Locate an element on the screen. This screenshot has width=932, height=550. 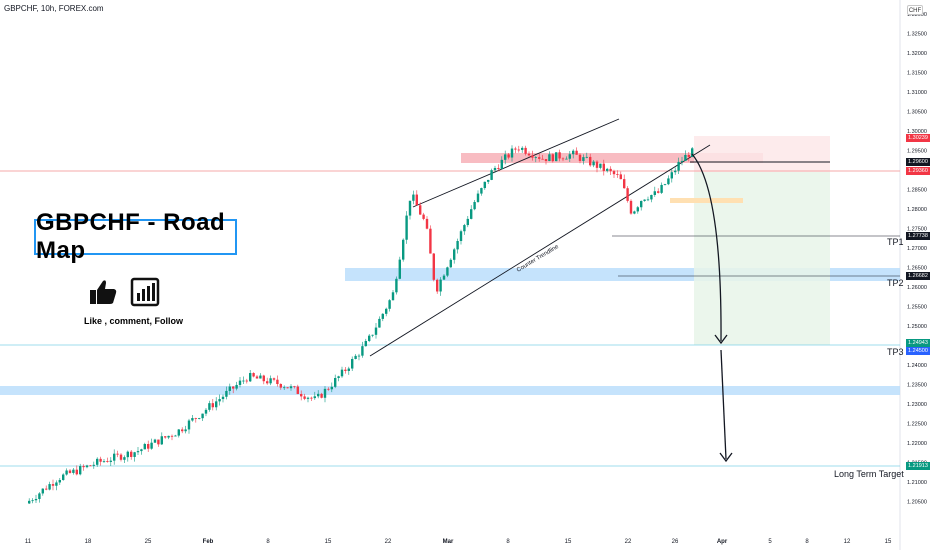
y-tick-label: 1.30000 is located at coordinates (917, 132).